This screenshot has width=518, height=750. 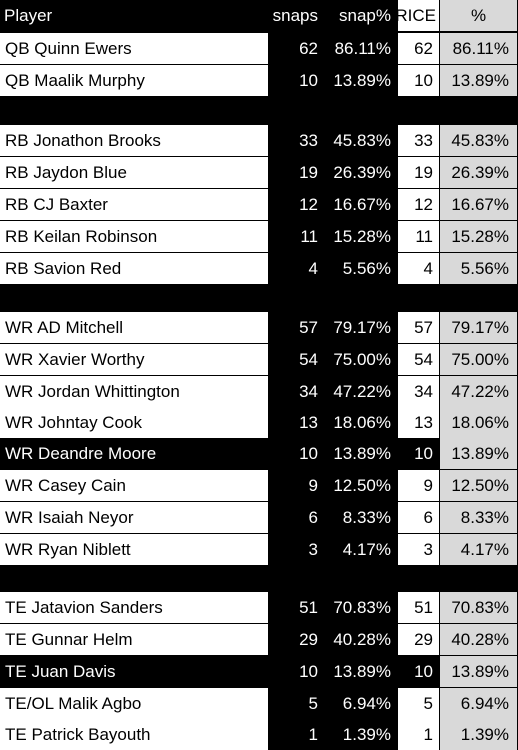 I want to click on rice-pct-cell: 4.17%, so click(x=479, y=549).